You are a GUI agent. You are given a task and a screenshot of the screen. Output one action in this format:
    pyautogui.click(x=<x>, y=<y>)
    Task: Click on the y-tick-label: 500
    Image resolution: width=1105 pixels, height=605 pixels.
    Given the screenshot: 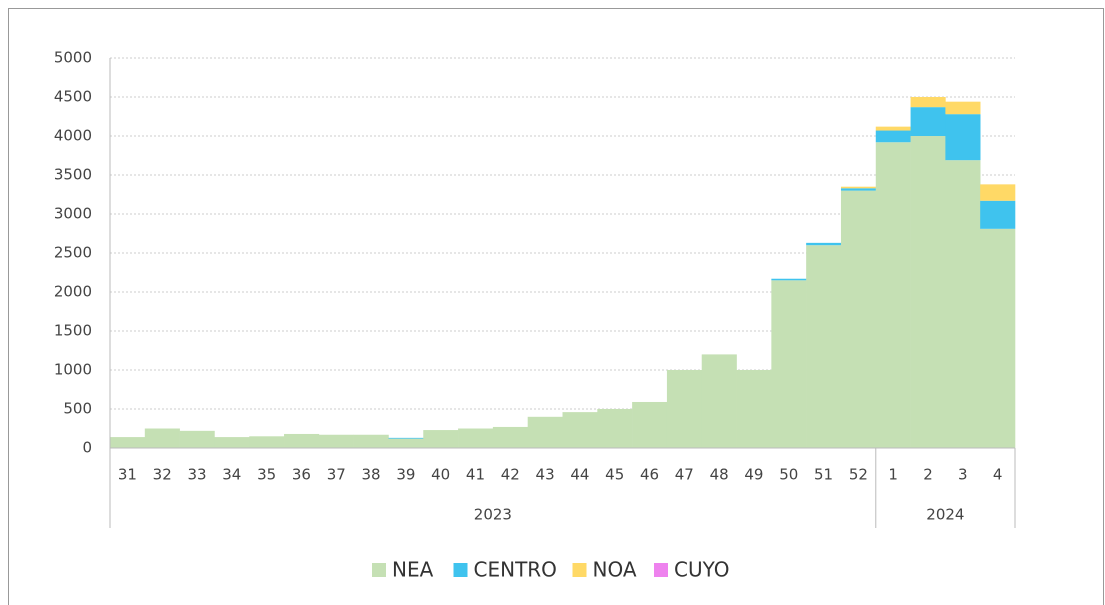 What is the action you would take?
    pyautogui.click(x=77, y=409)
    